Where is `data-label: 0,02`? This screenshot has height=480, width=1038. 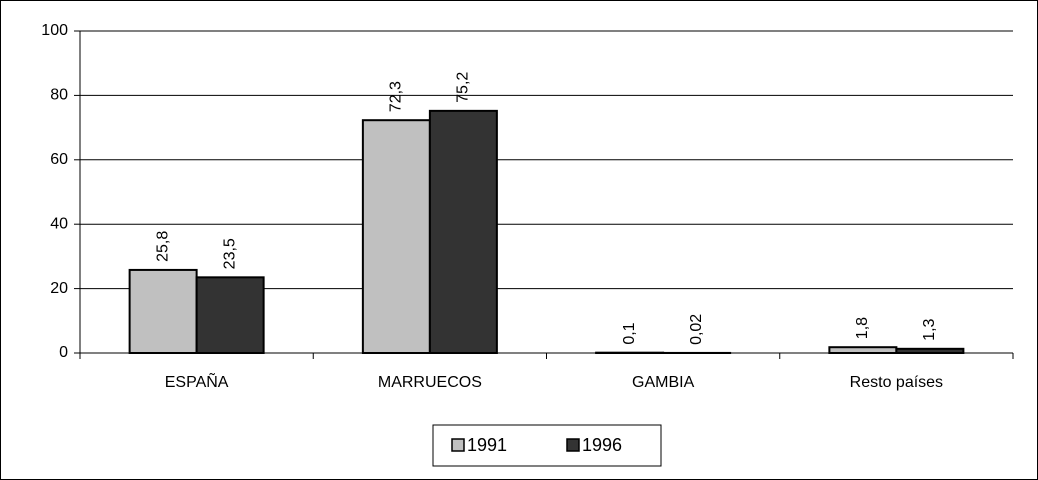
data-label: 0,02 is located at coordinates (696, 329).